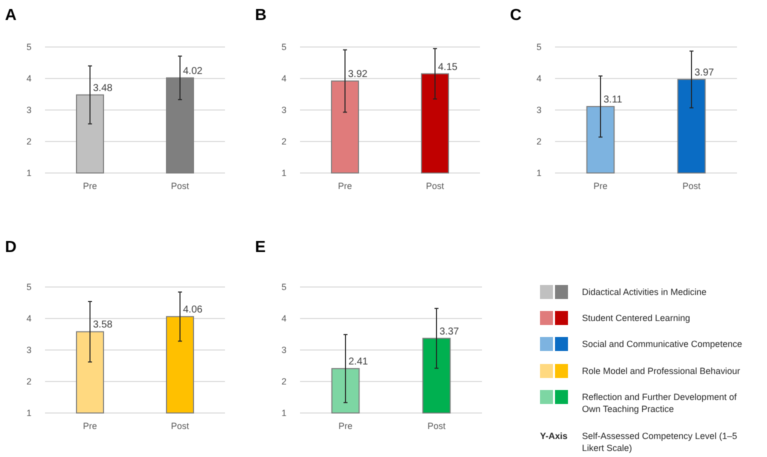 This screenshot has width=767, height=457. Describe the element at coordinates (613, 100) in the screenshot. I see `data-label: 3.11` at that location.